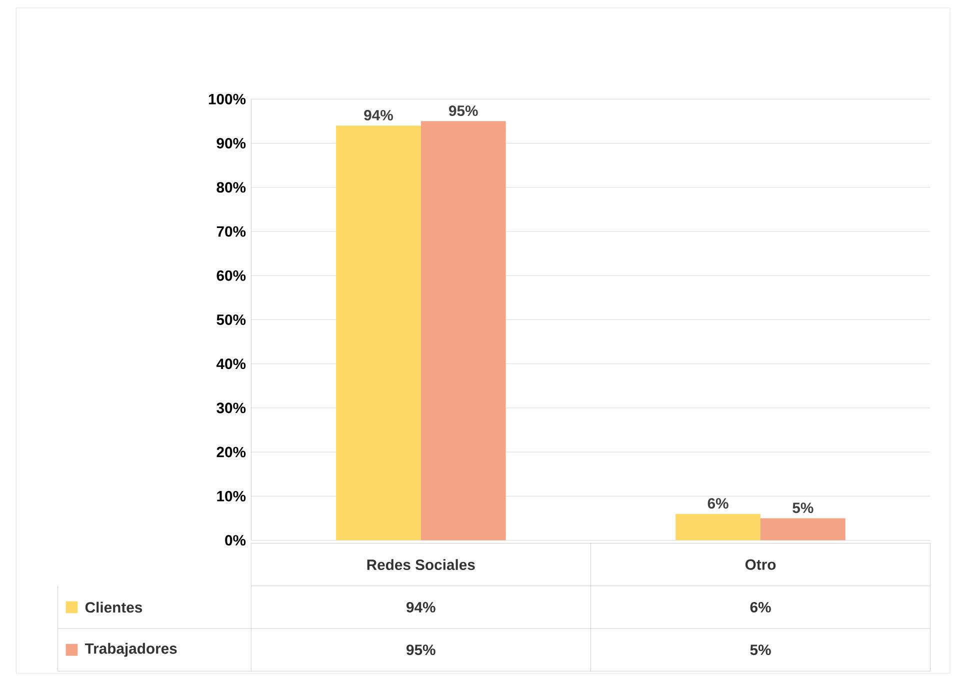 The height and width of the screenshot is (681, 958). I want to click on text: 95%, so click(463, 110).